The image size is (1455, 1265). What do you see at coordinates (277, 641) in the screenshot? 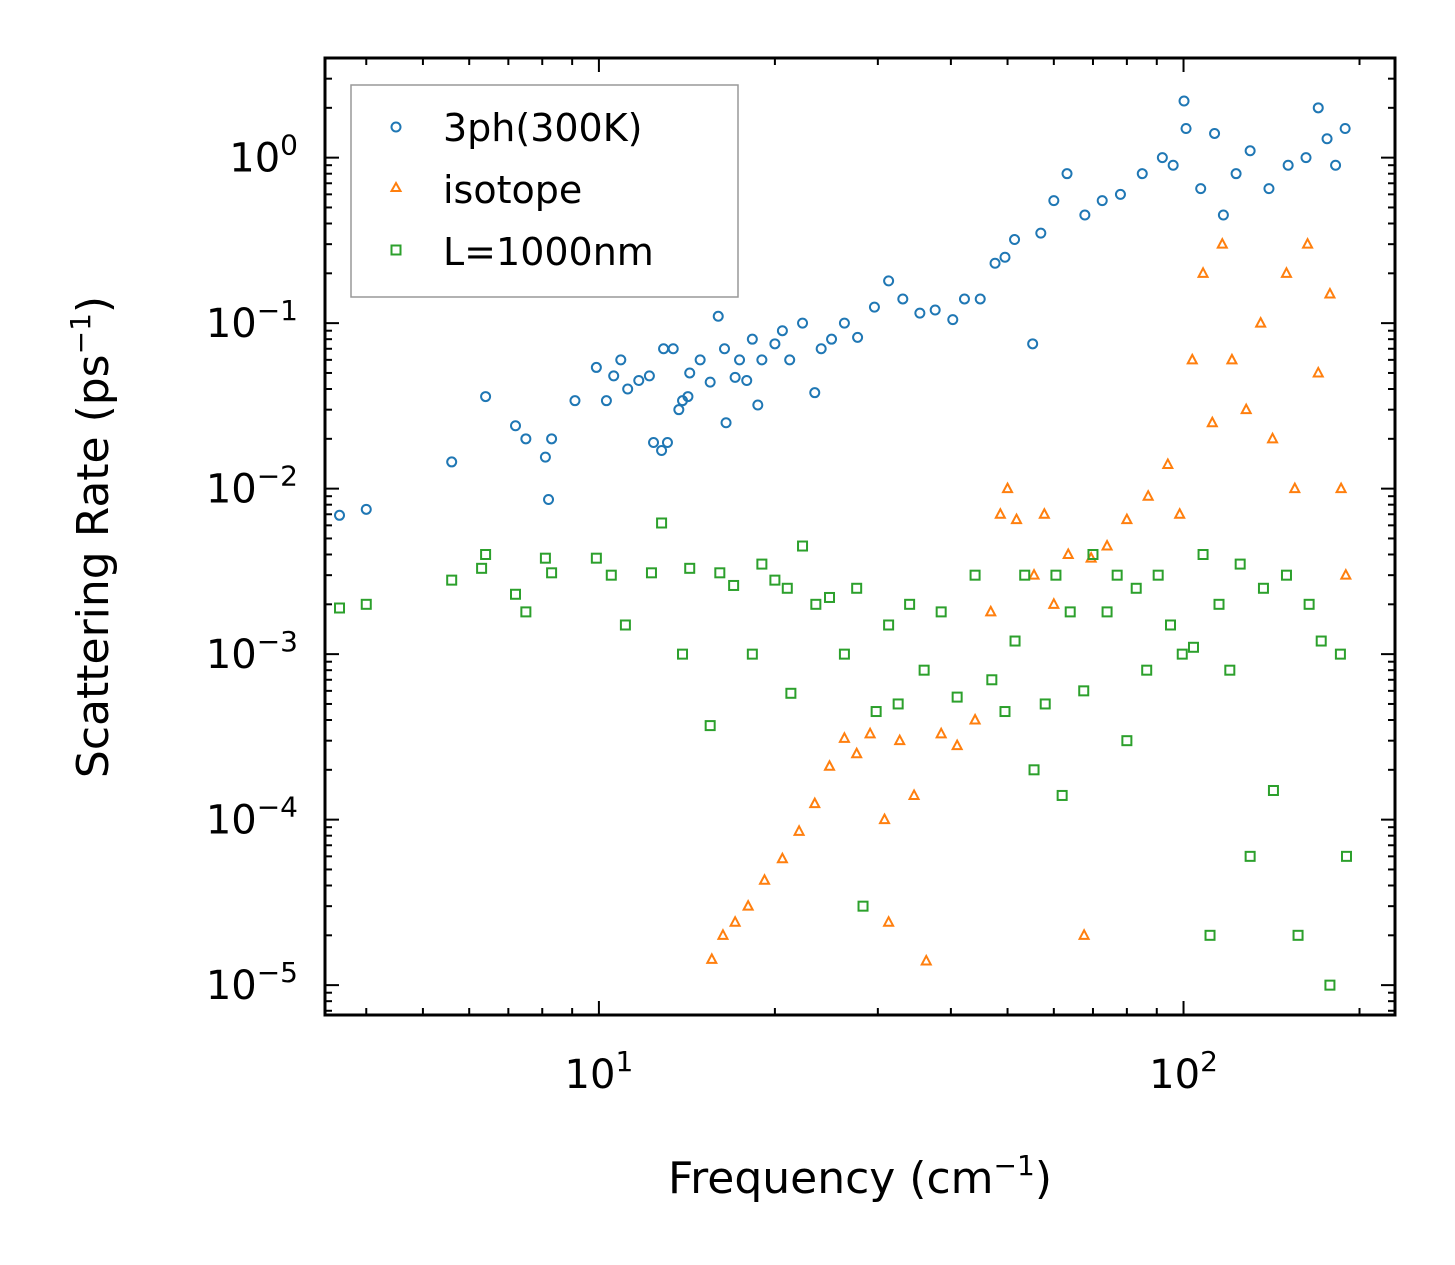
I see `y-tick-label-exp: −3` at bounding box center [277, 641].